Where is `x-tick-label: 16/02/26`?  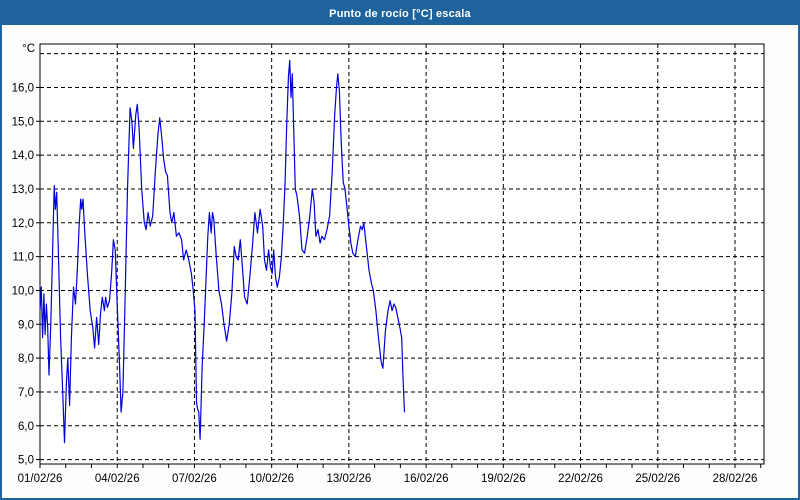
x-tick-label: 16/02/26 is located at coordinates (426, 479).